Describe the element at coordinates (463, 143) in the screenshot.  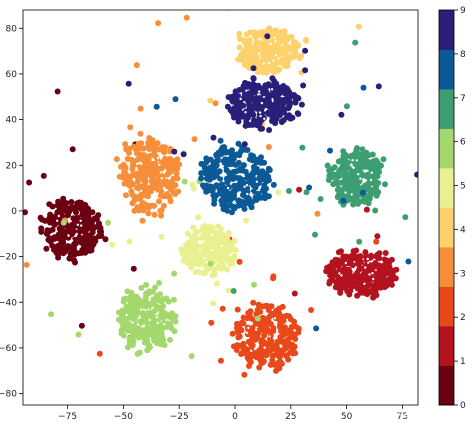
I see `colorbar-tick-label: 6` at that location.